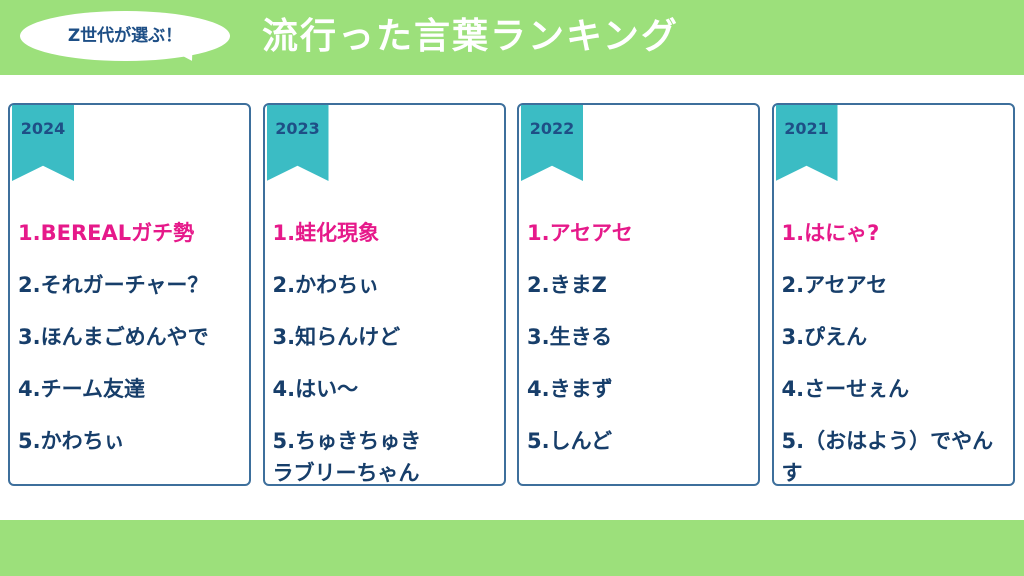  Describe the element at coordinates (580, 233) in the screenshot. I see `ranking-item: 1.アセアセ` at that location.